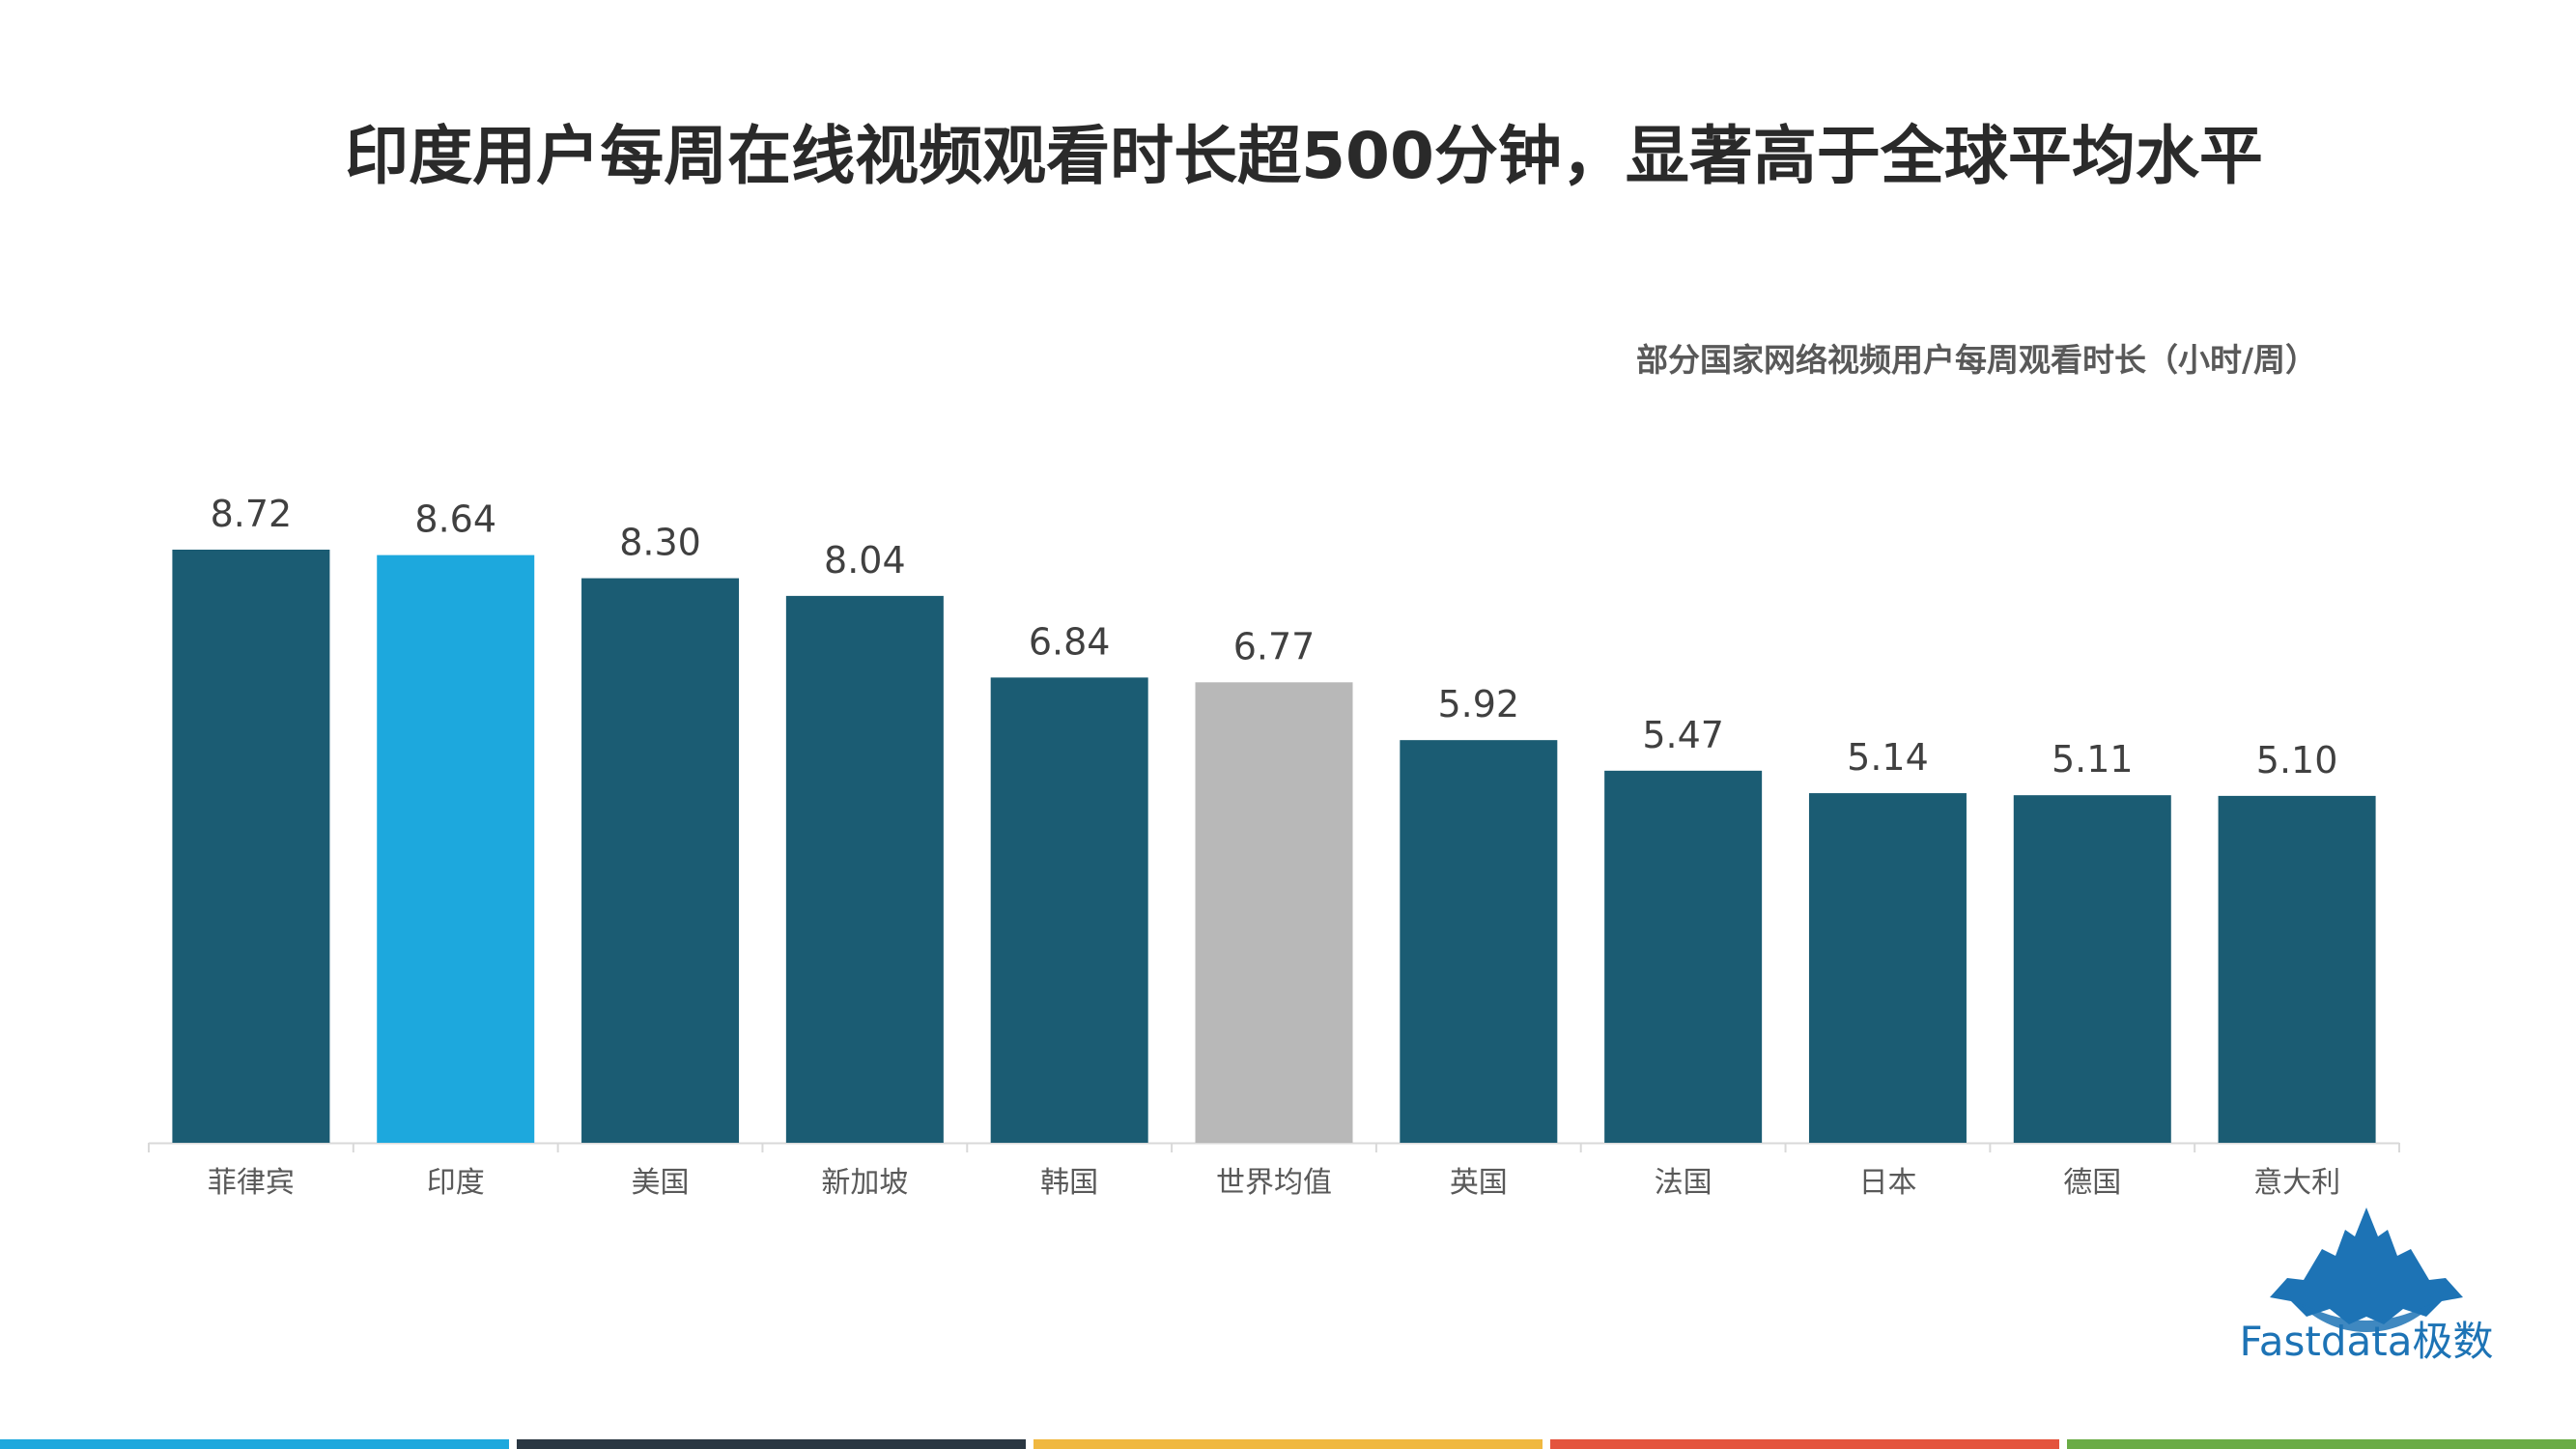  I want to click on x-tick-label: 美国, so click(661, 1183).